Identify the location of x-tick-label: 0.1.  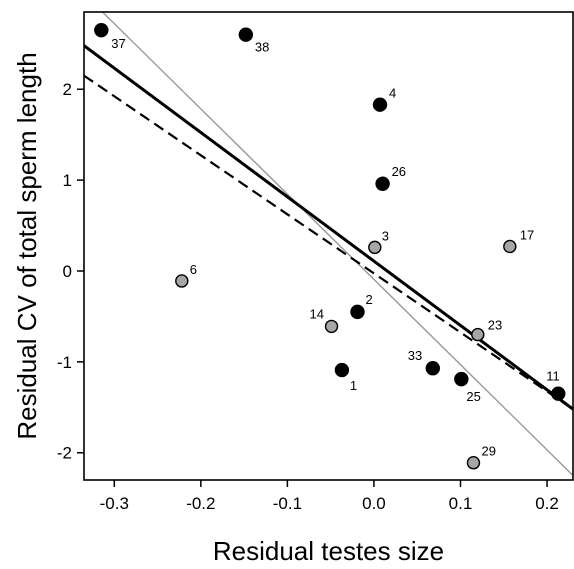
(461, 503).